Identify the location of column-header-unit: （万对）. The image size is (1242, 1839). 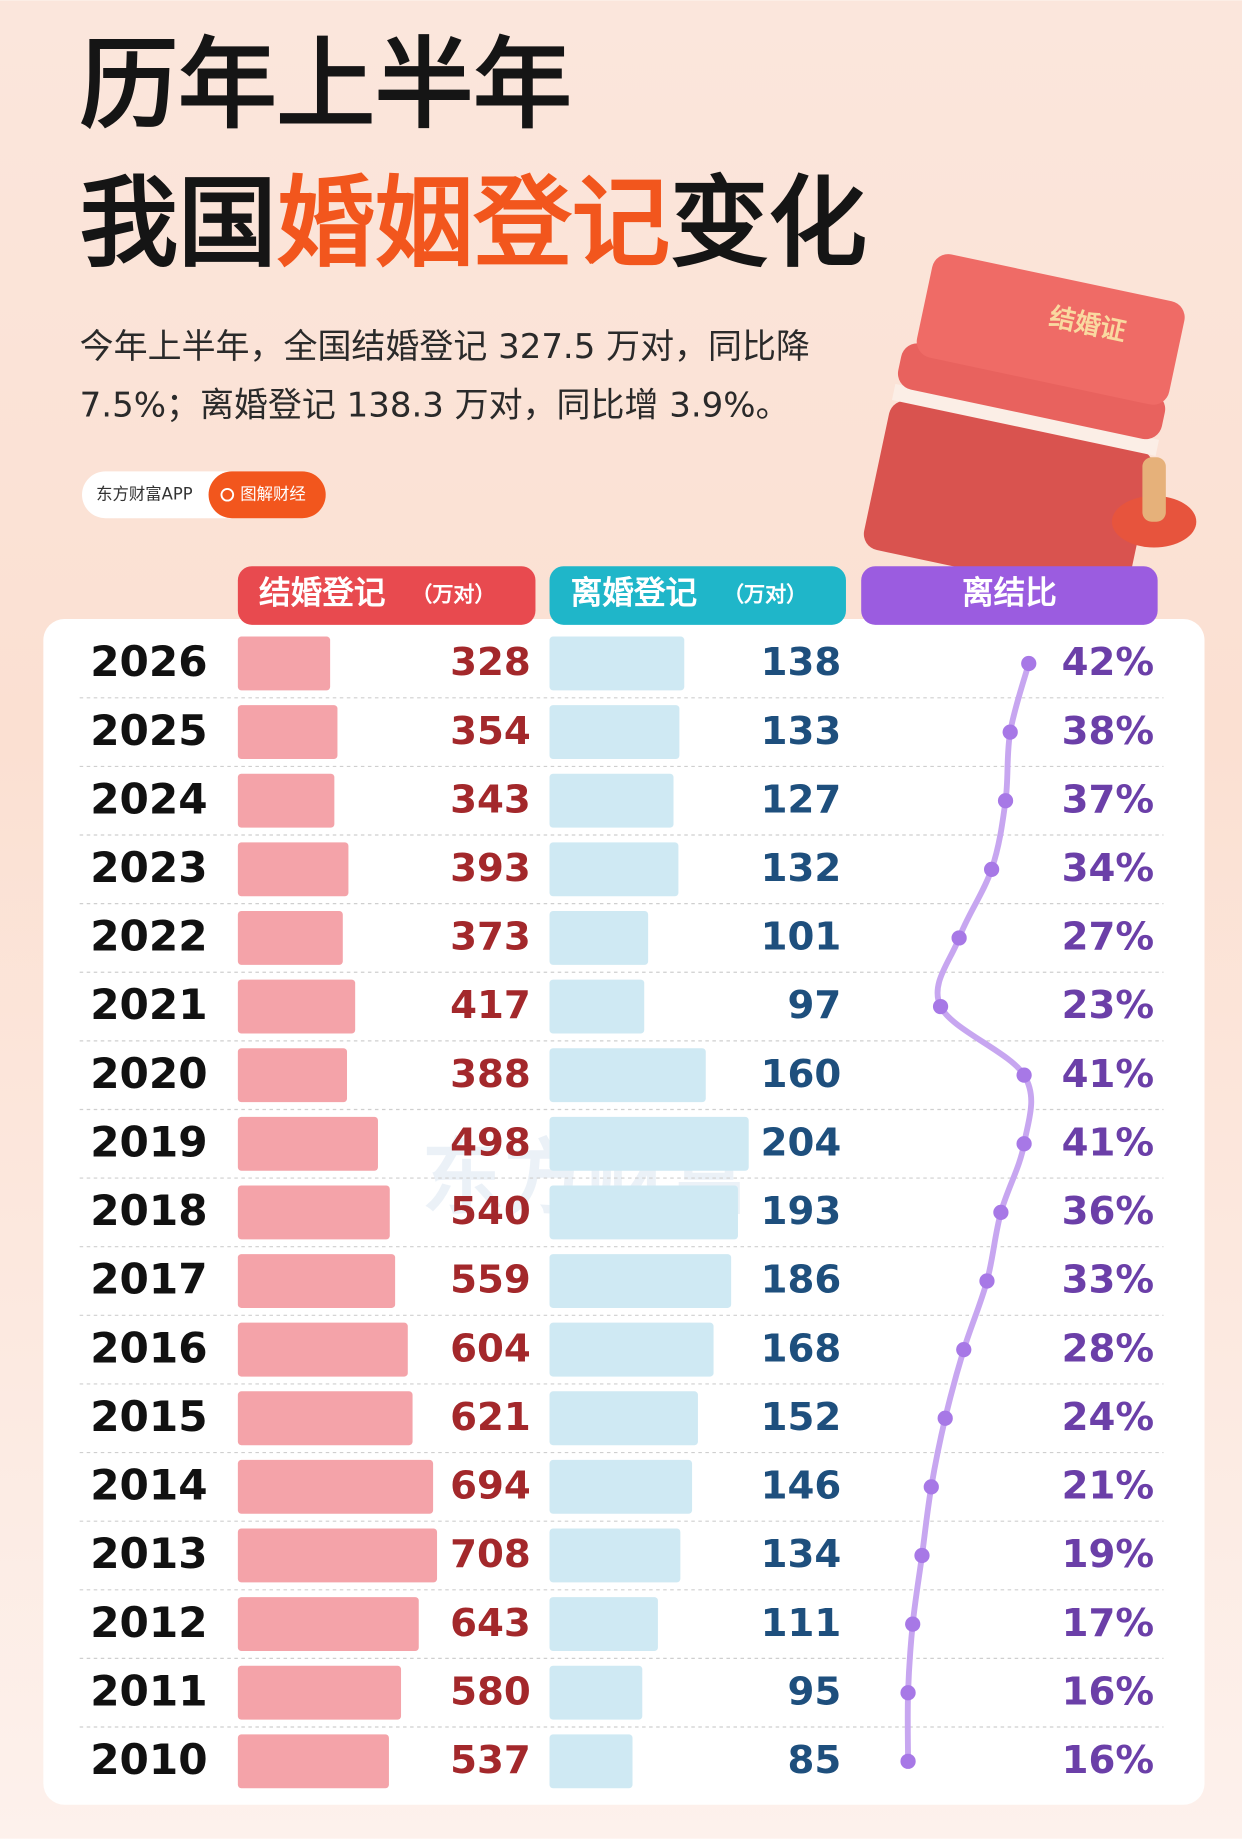
(765, 594).